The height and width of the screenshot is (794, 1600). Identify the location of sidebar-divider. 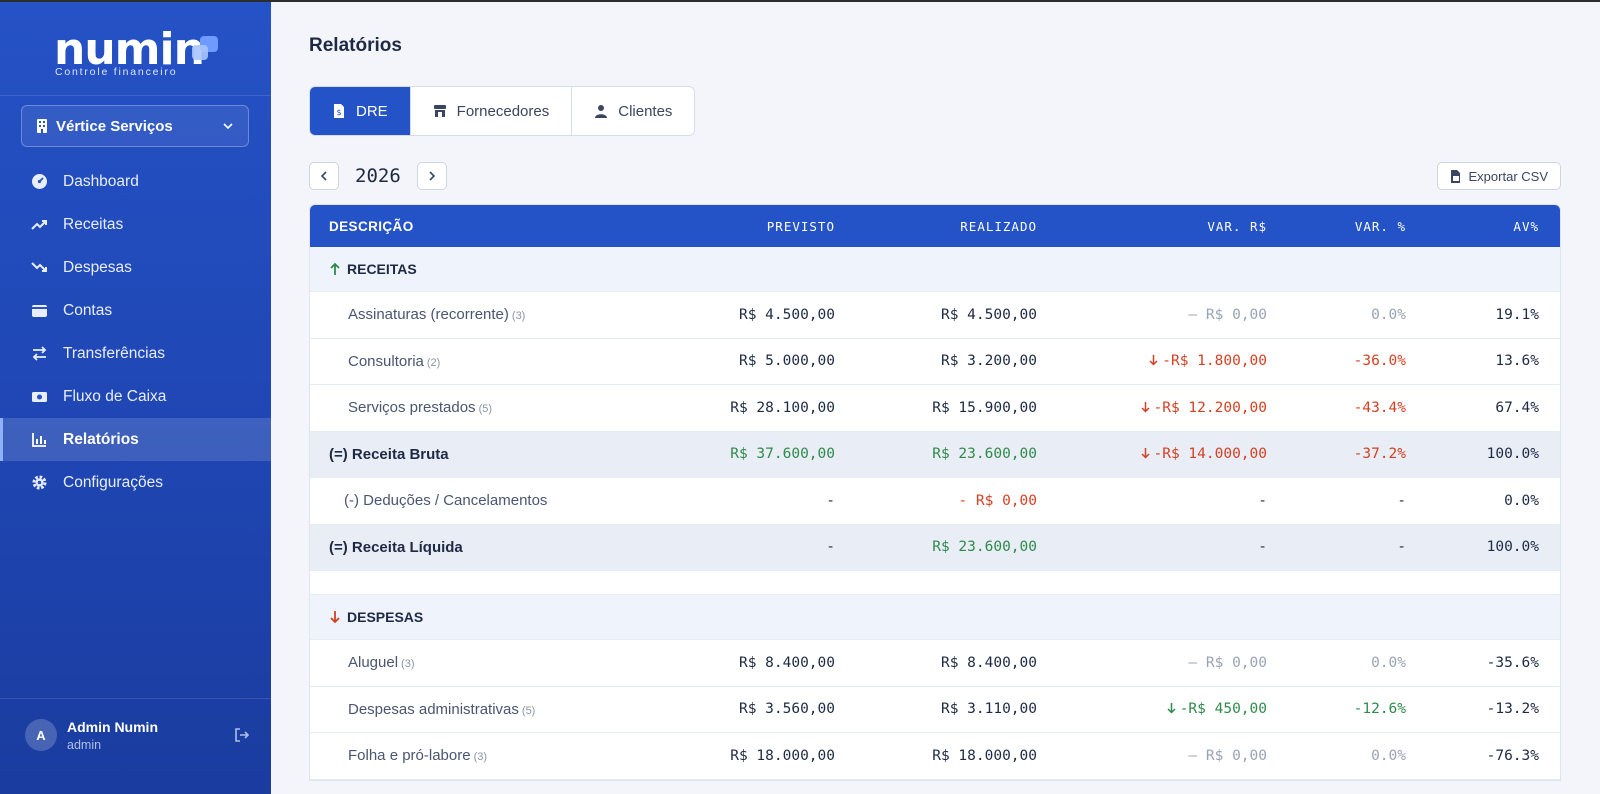
(135, 95).